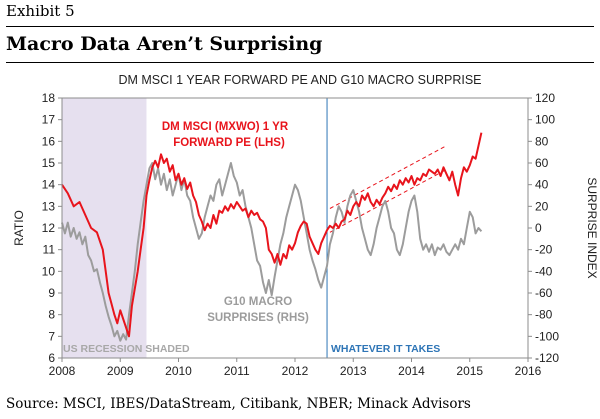 The height and width of the screenshot is (419, 600). Describe the element at coordinates (62, 371) in the screenshot. I see `x-tick-label: 2008` at that location.